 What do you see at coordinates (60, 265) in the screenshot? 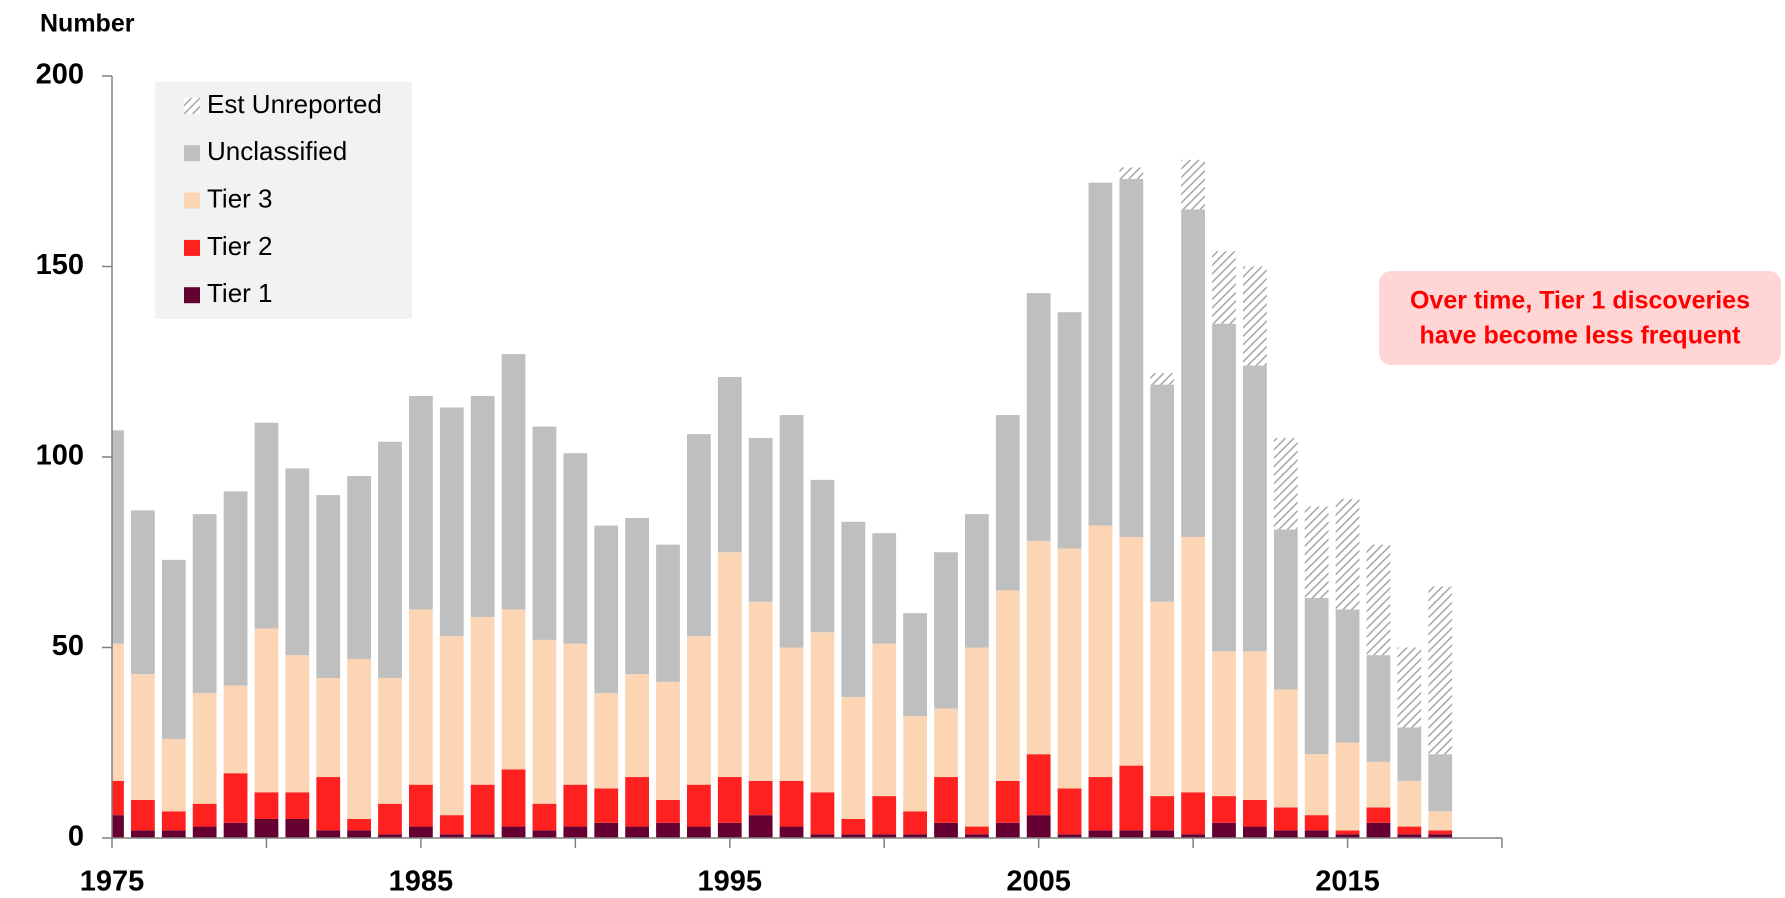
I see `y-tick-label: 150` at bounding box center [60, 265].